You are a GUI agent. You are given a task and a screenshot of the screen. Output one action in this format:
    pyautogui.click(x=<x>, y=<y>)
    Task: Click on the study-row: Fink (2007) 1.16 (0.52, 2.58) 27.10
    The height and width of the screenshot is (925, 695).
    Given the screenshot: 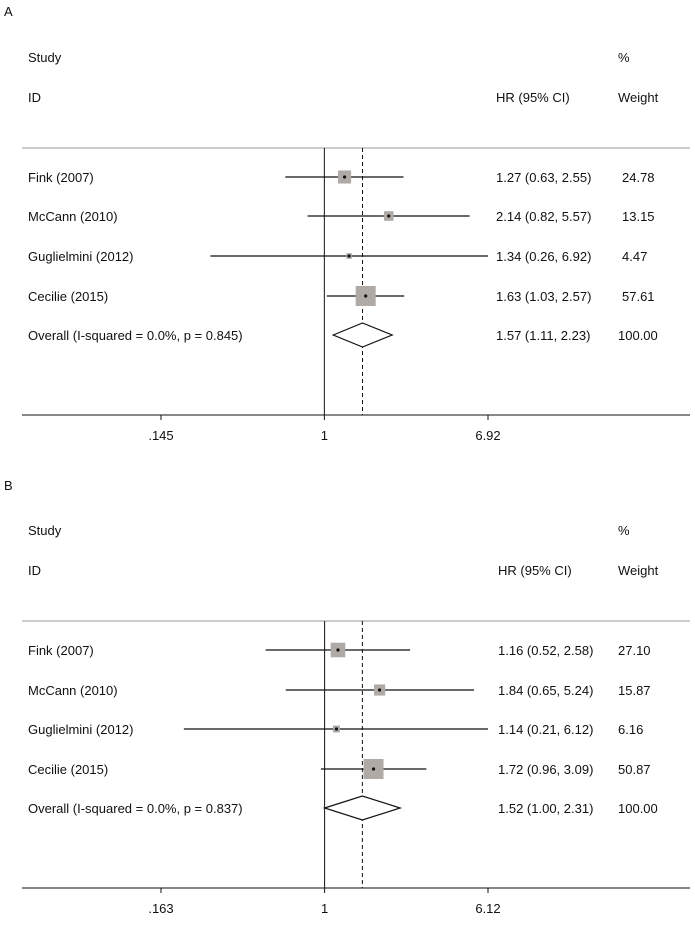 What is the action you would take?
    pyautogui.click(x=339, y=650)
    